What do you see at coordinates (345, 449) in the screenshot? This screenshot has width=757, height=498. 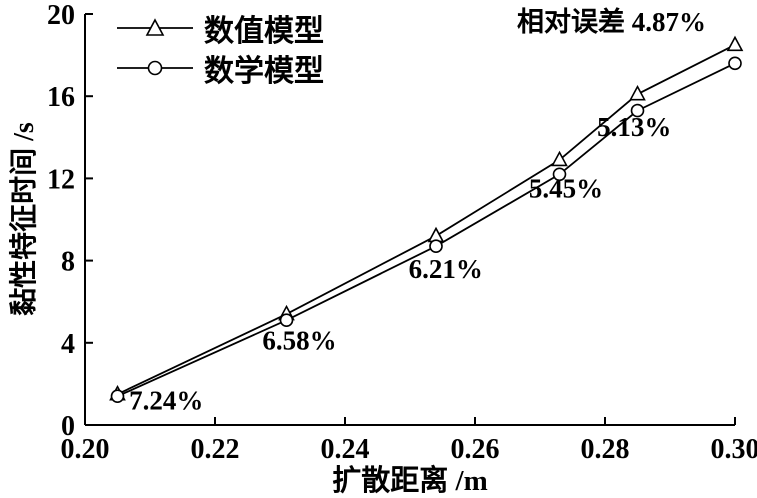 I see `x-tick-label: 0.24` at bounding box center [345, 449].